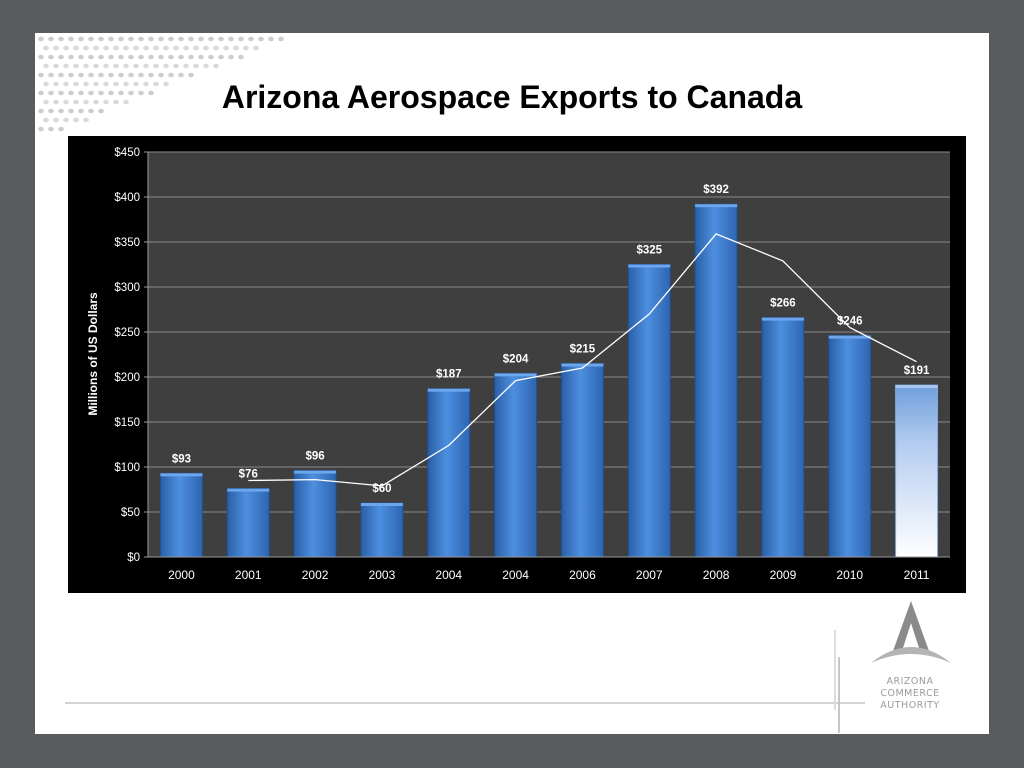 The image size is (1024, 768). Describe the element at coordinates (910, 694) in the screenshot. I see `logo-wordmark: ARIZONA COMMERCE AUTHORITY` at that location.